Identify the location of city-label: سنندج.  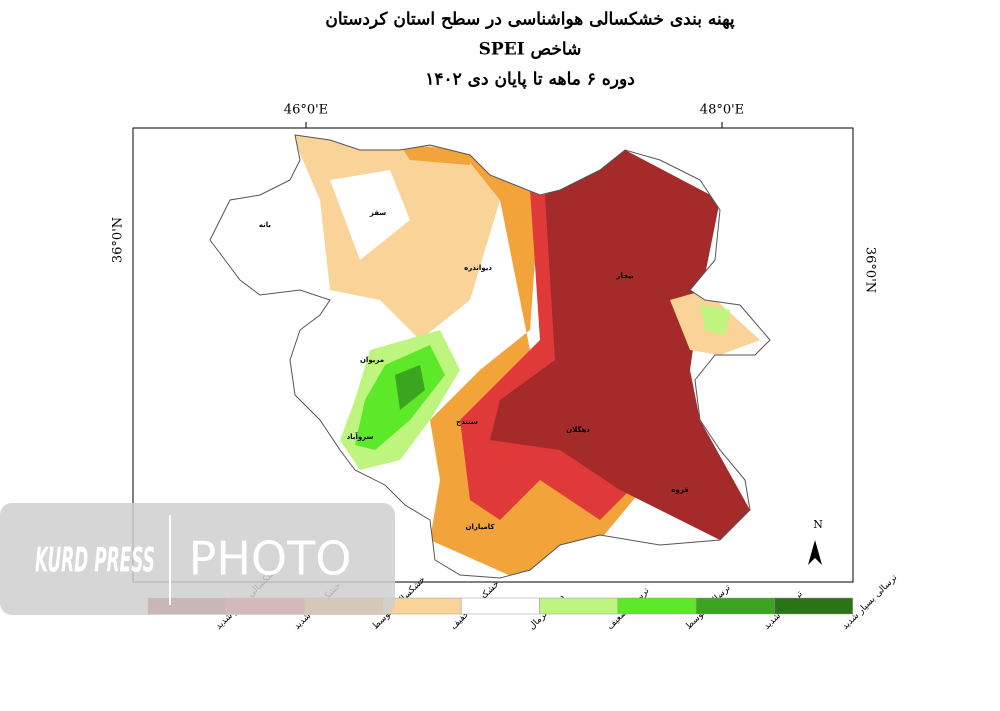
(467, 422).